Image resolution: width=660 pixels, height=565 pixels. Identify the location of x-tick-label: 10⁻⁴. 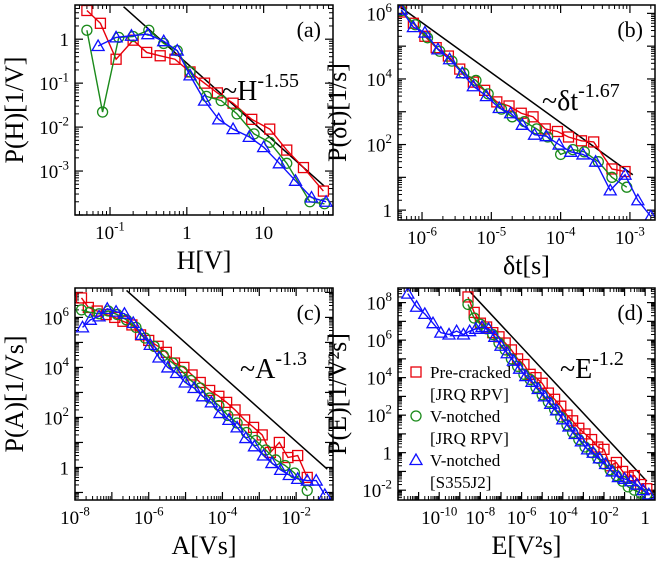
(561, 236).